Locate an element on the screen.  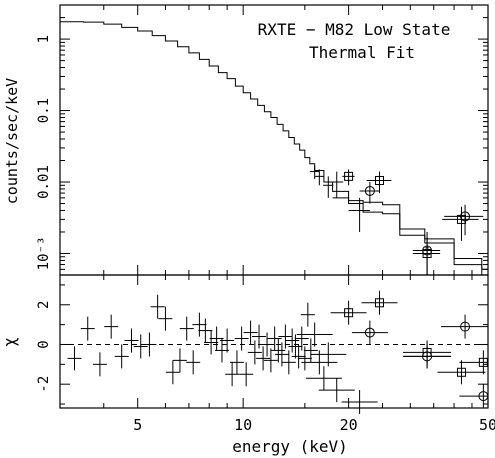
spectrum-y-tick-label: 0.01 is located at coordinates (44, 182).